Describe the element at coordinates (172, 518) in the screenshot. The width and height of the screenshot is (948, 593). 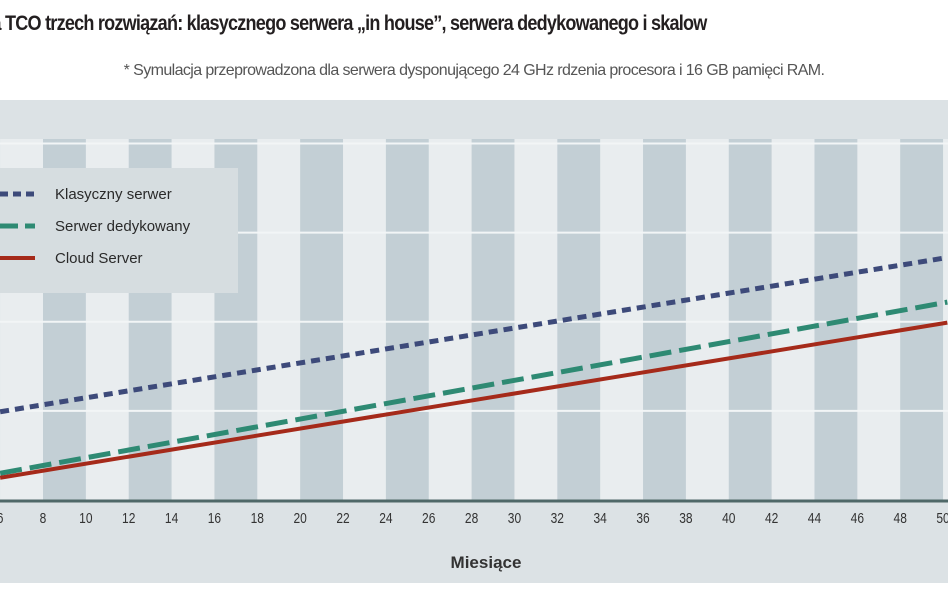
I see `x-tick-label: 14` at that location.